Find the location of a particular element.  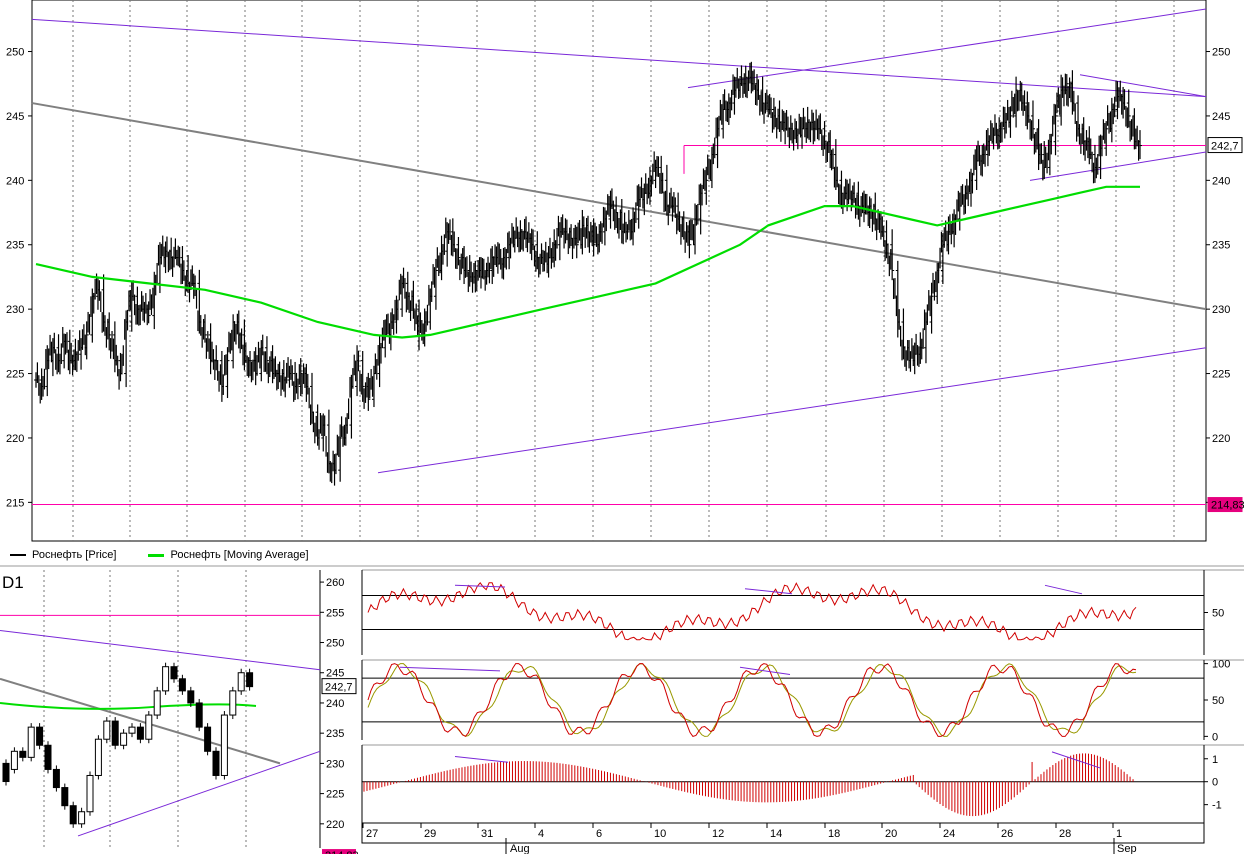

month-label: Aug is located at coordinates (520, 848).